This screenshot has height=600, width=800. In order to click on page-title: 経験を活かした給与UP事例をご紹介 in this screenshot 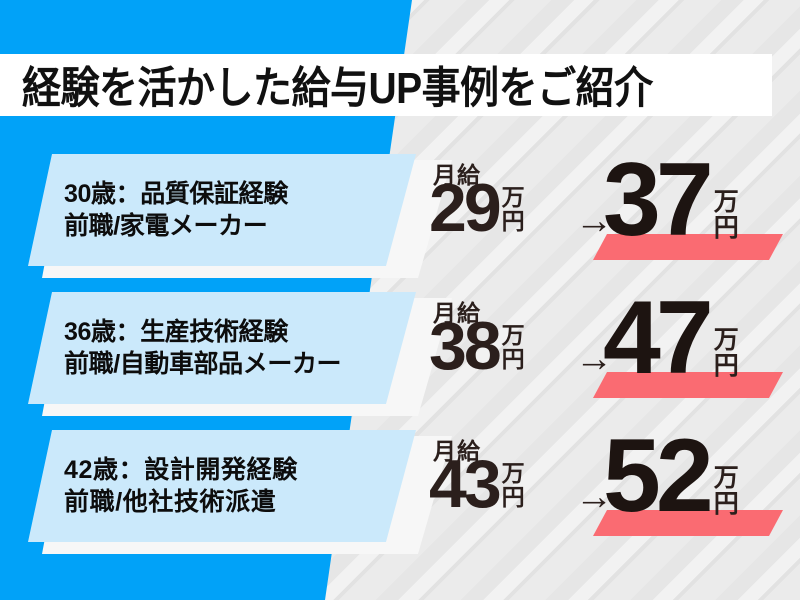, I will do `click(337, 88)`.